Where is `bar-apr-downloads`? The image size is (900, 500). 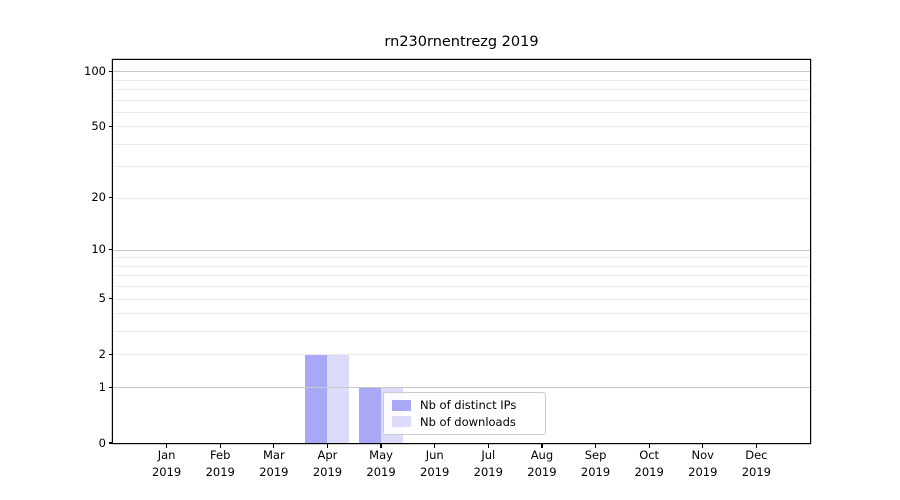 bar-apr-downloads is located at coordinates (338, 398).